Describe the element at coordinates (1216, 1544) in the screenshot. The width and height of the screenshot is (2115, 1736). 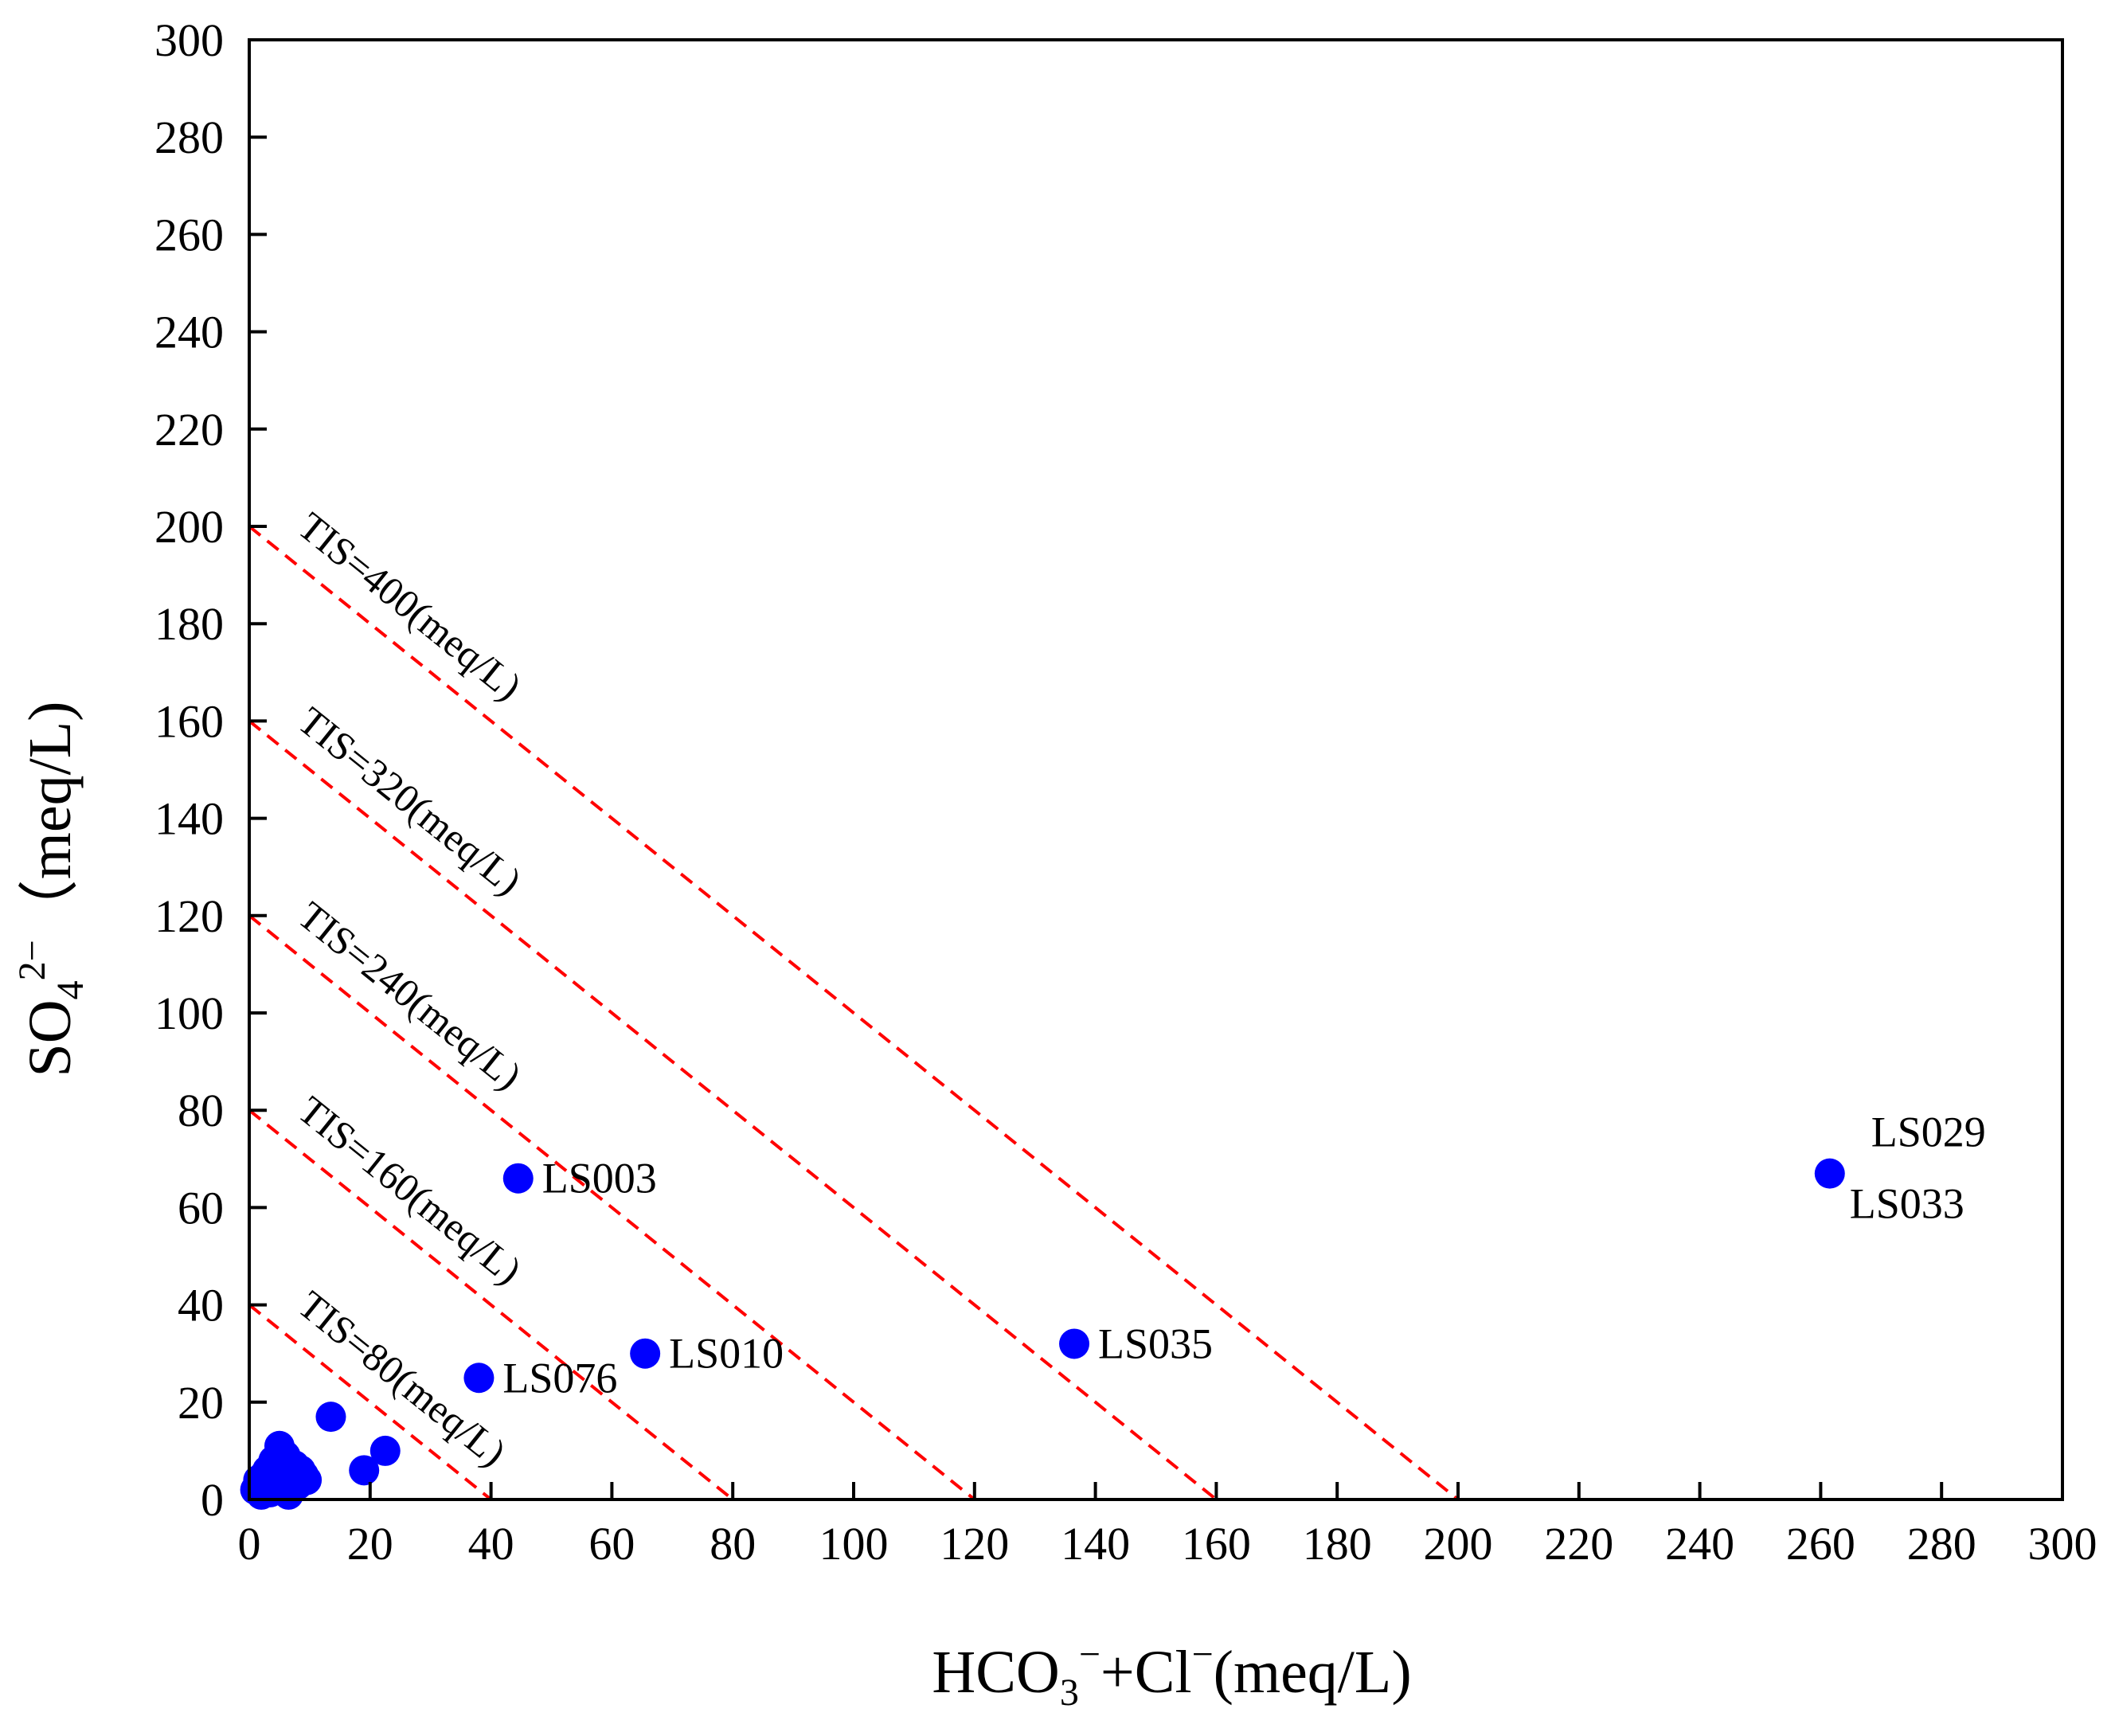
I see `x-tick-label: 160` at that location.